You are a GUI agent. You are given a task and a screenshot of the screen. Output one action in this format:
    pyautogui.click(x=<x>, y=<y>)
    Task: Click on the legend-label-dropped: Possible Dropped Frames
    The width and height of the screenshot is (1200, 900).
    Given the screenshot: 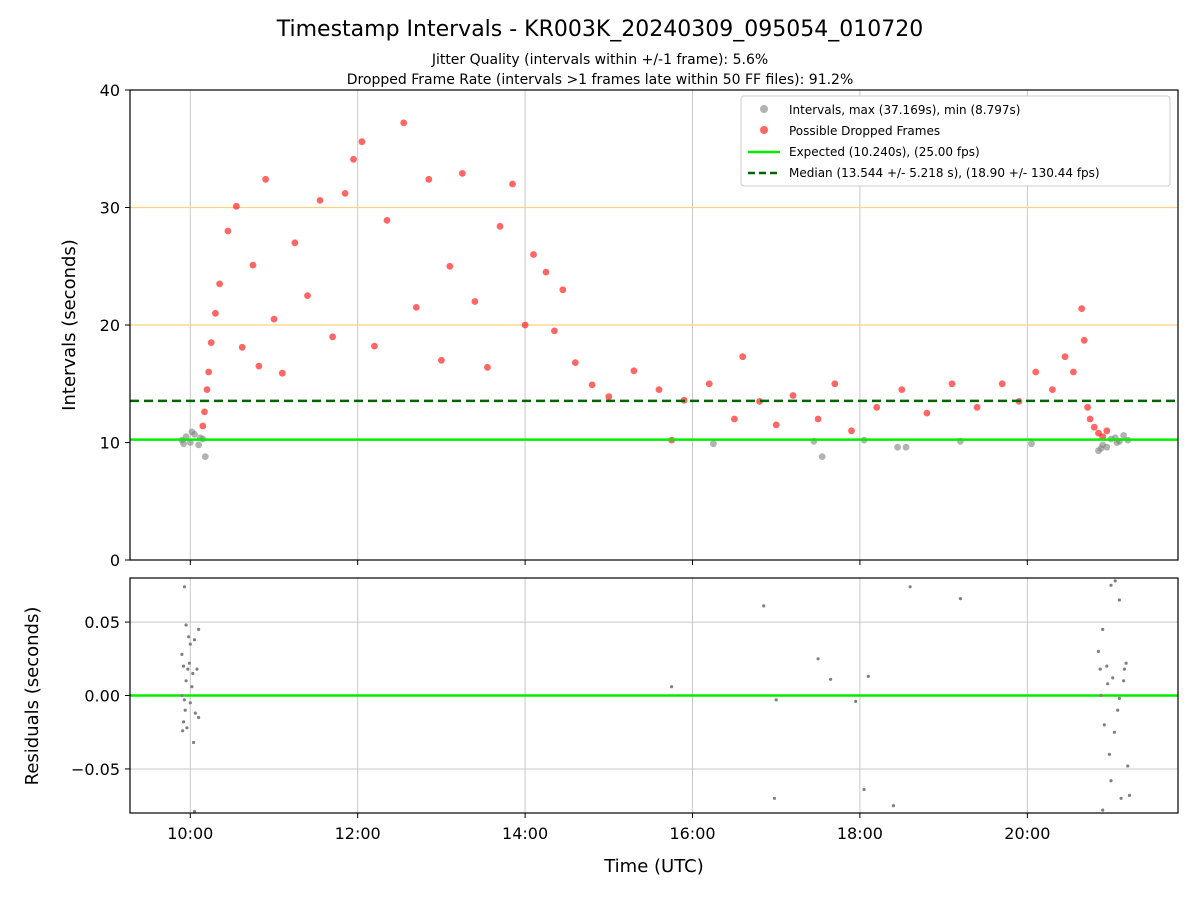 What is the action you would take?
    pyautogui.click(x=864, y=131)
    